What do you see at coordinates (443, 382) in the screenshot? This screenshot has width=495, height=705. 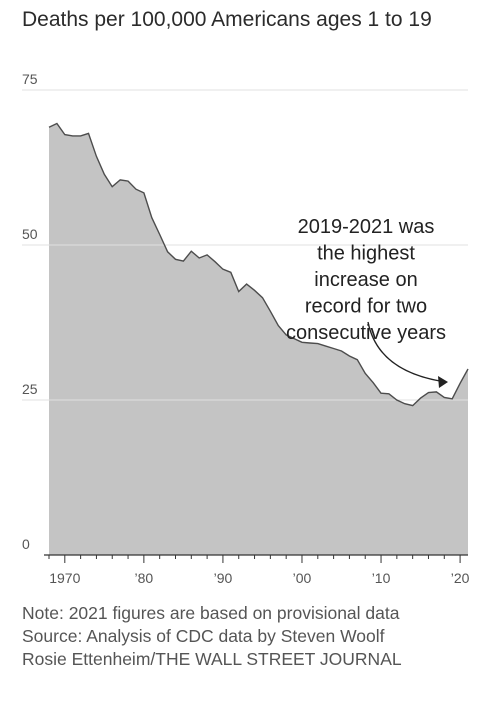 I see `arrowhead-icon` at bounding box center [443, 382].